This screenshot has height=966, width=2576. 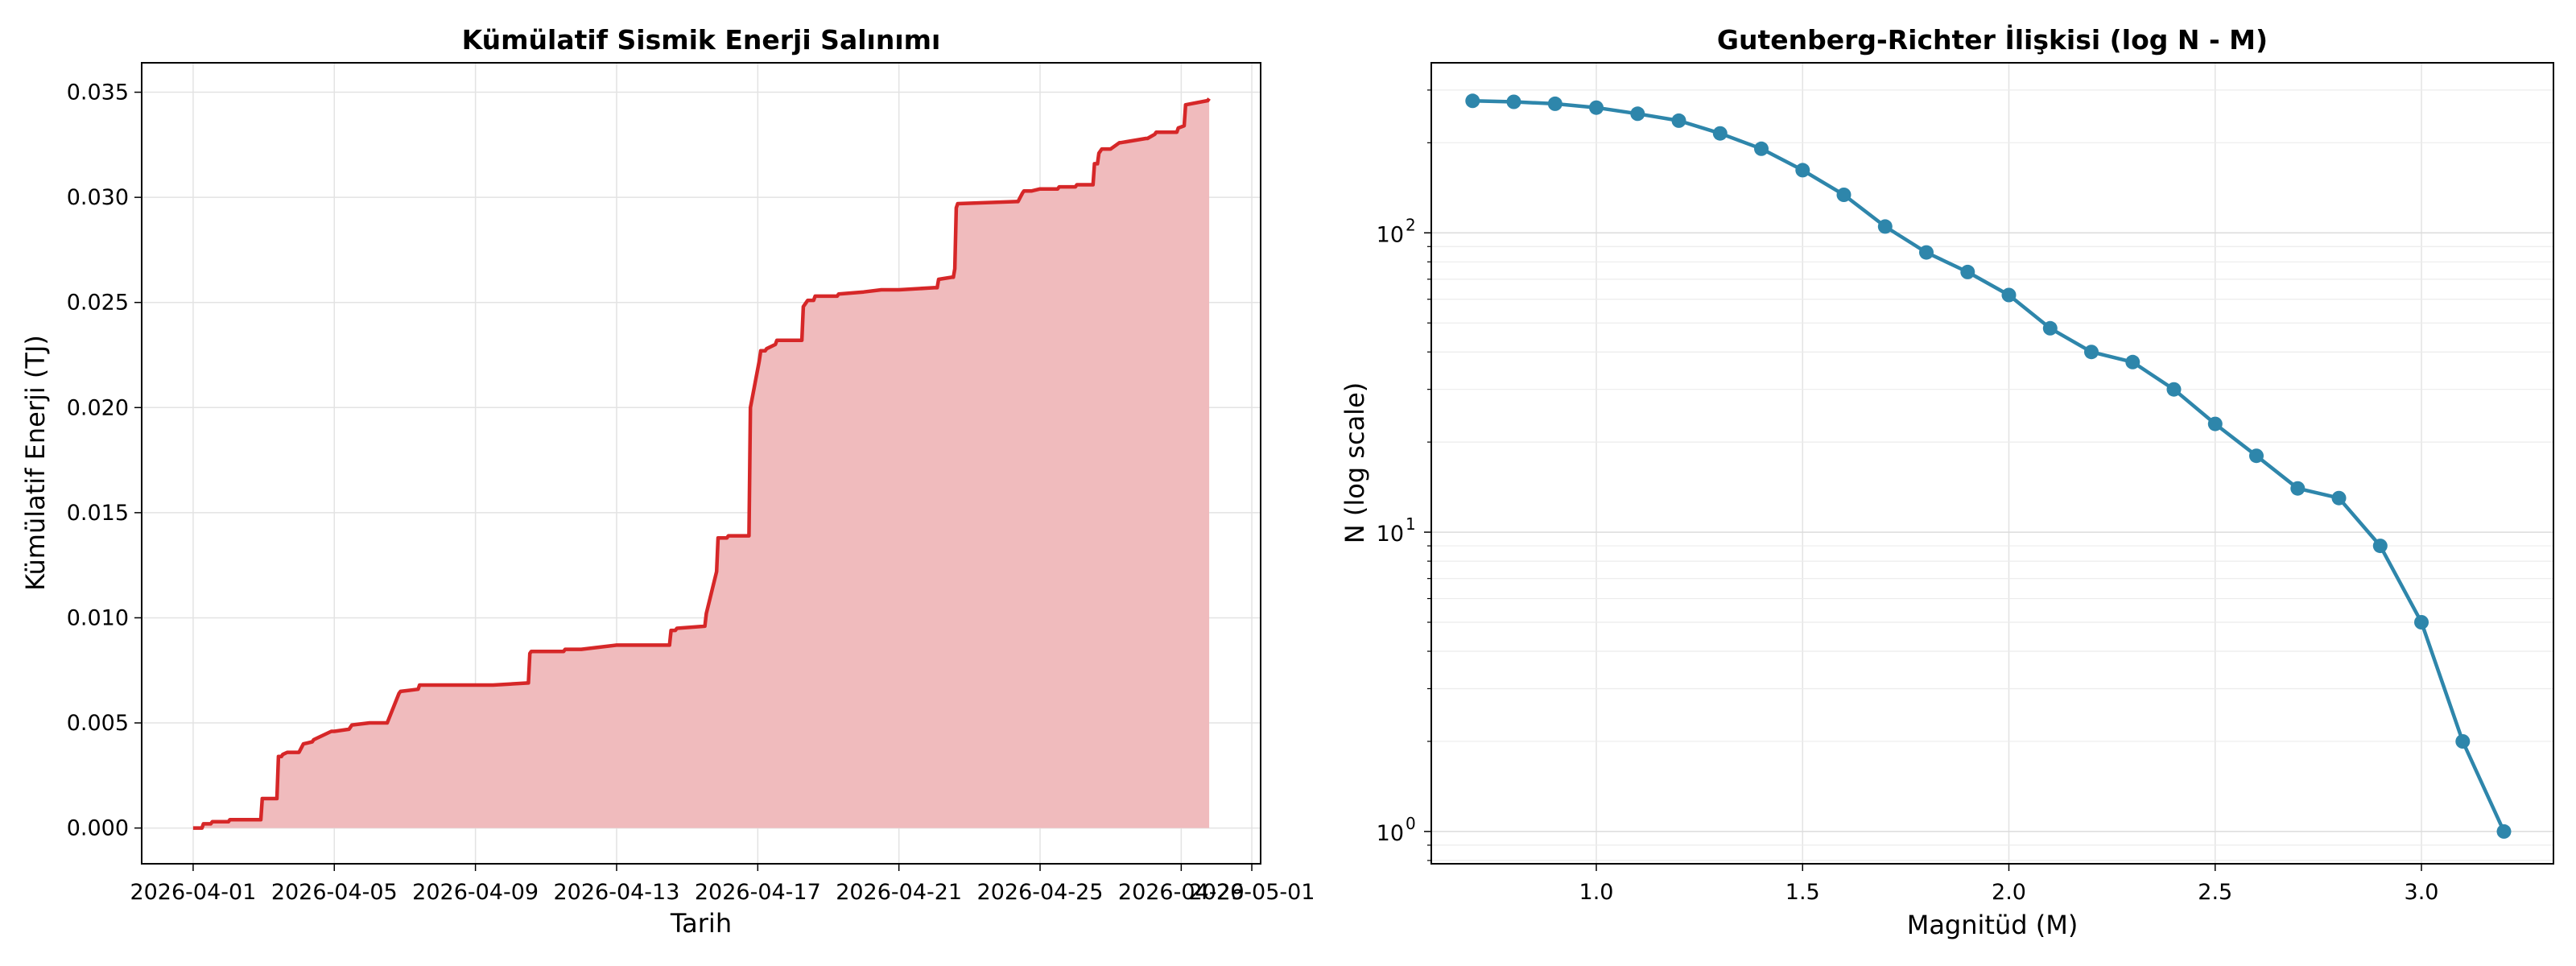 I want to click on x-tick-label: 2026-04-29, so click(x=1181, y=892).